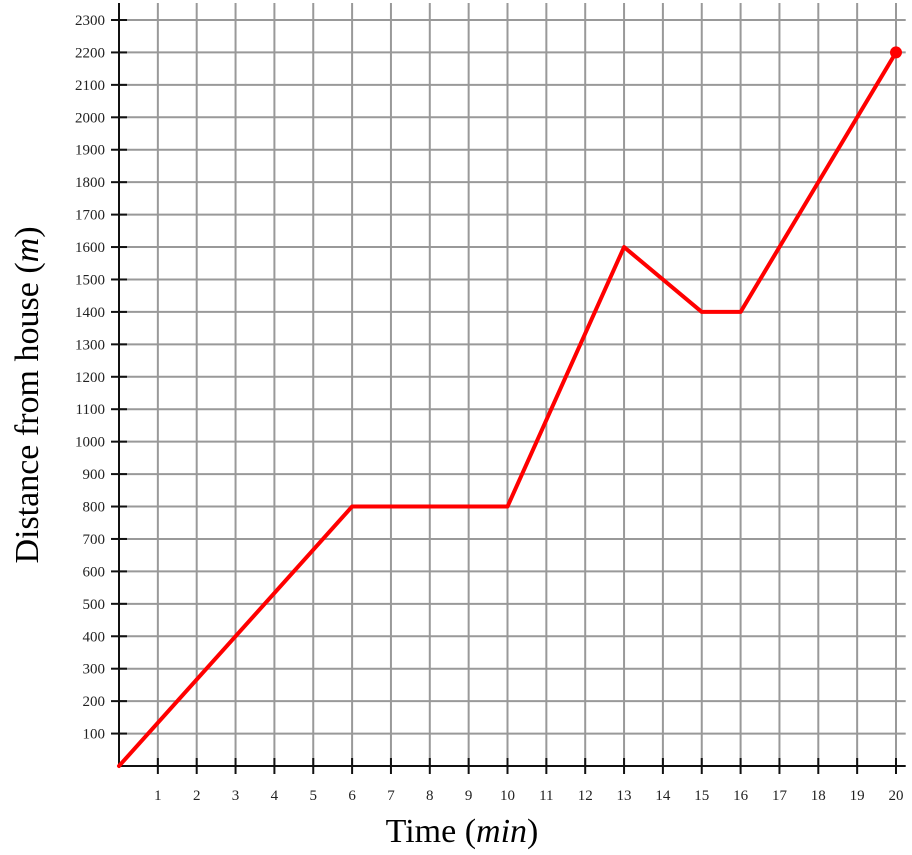 The width and height of the screenshot is (912, 855). What do you see at coordinates (94, 508) in the screenshot?
I see `y-tick-label: 800` at bounding box center [94, 508].